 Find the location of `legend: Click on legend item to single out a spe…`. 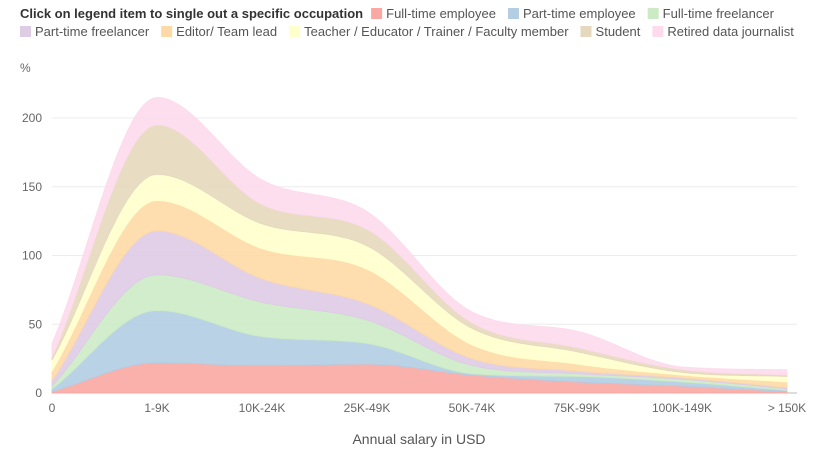

legend: Click on legend item to single out a spe… is located at coordinates (407, 22).